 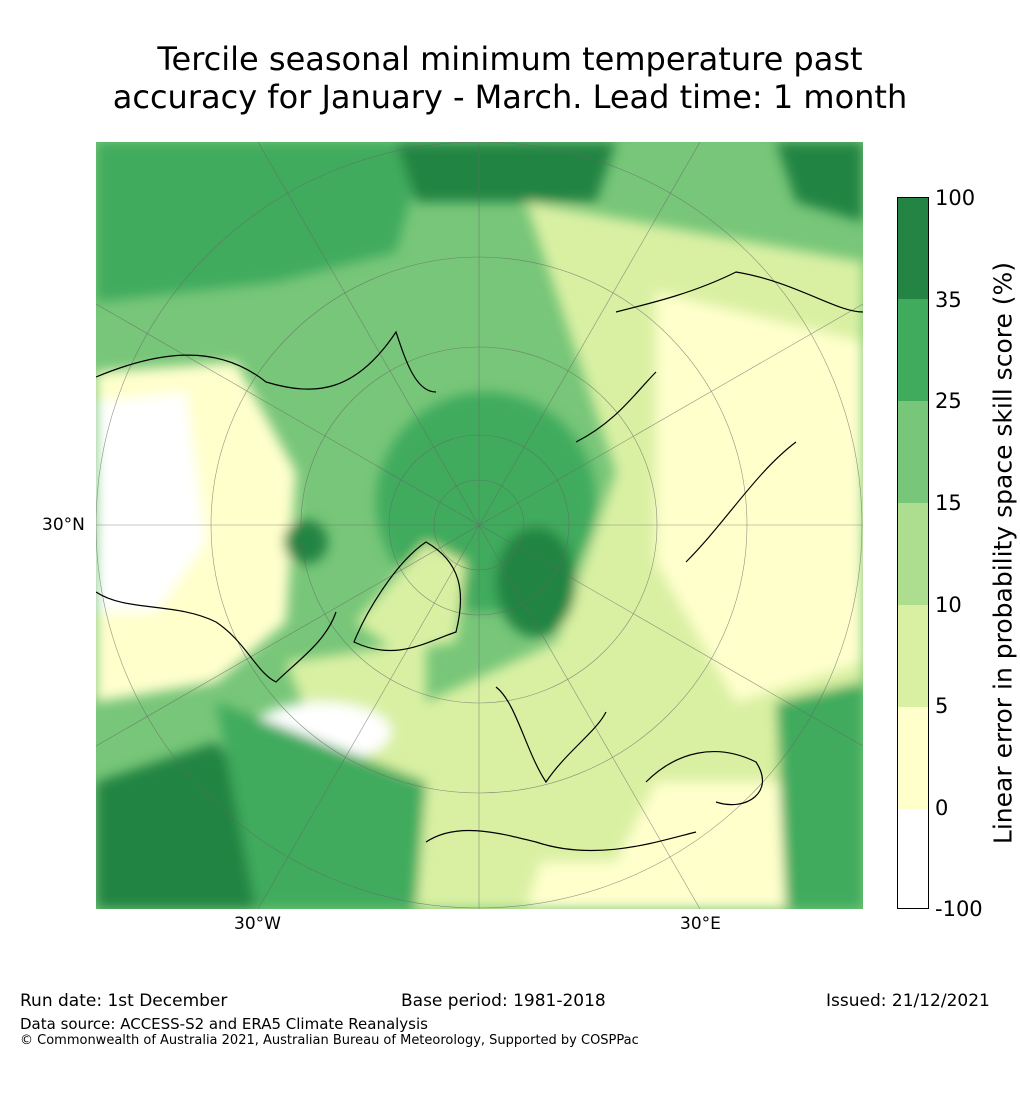 What do you see at coordinates (257, 924) in the screenshot?
I see `lon-label-30w: 30°W` at bounding box center [257, 924].